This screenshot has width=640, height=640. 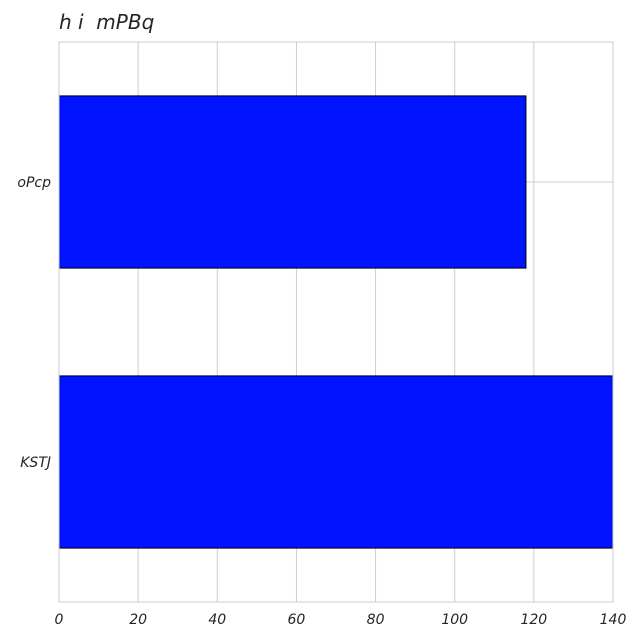 What do you see at coordinates (106, 22) in the screenshot?
I see `chart-title: h i mPBq` at bounding box center [106, 22].